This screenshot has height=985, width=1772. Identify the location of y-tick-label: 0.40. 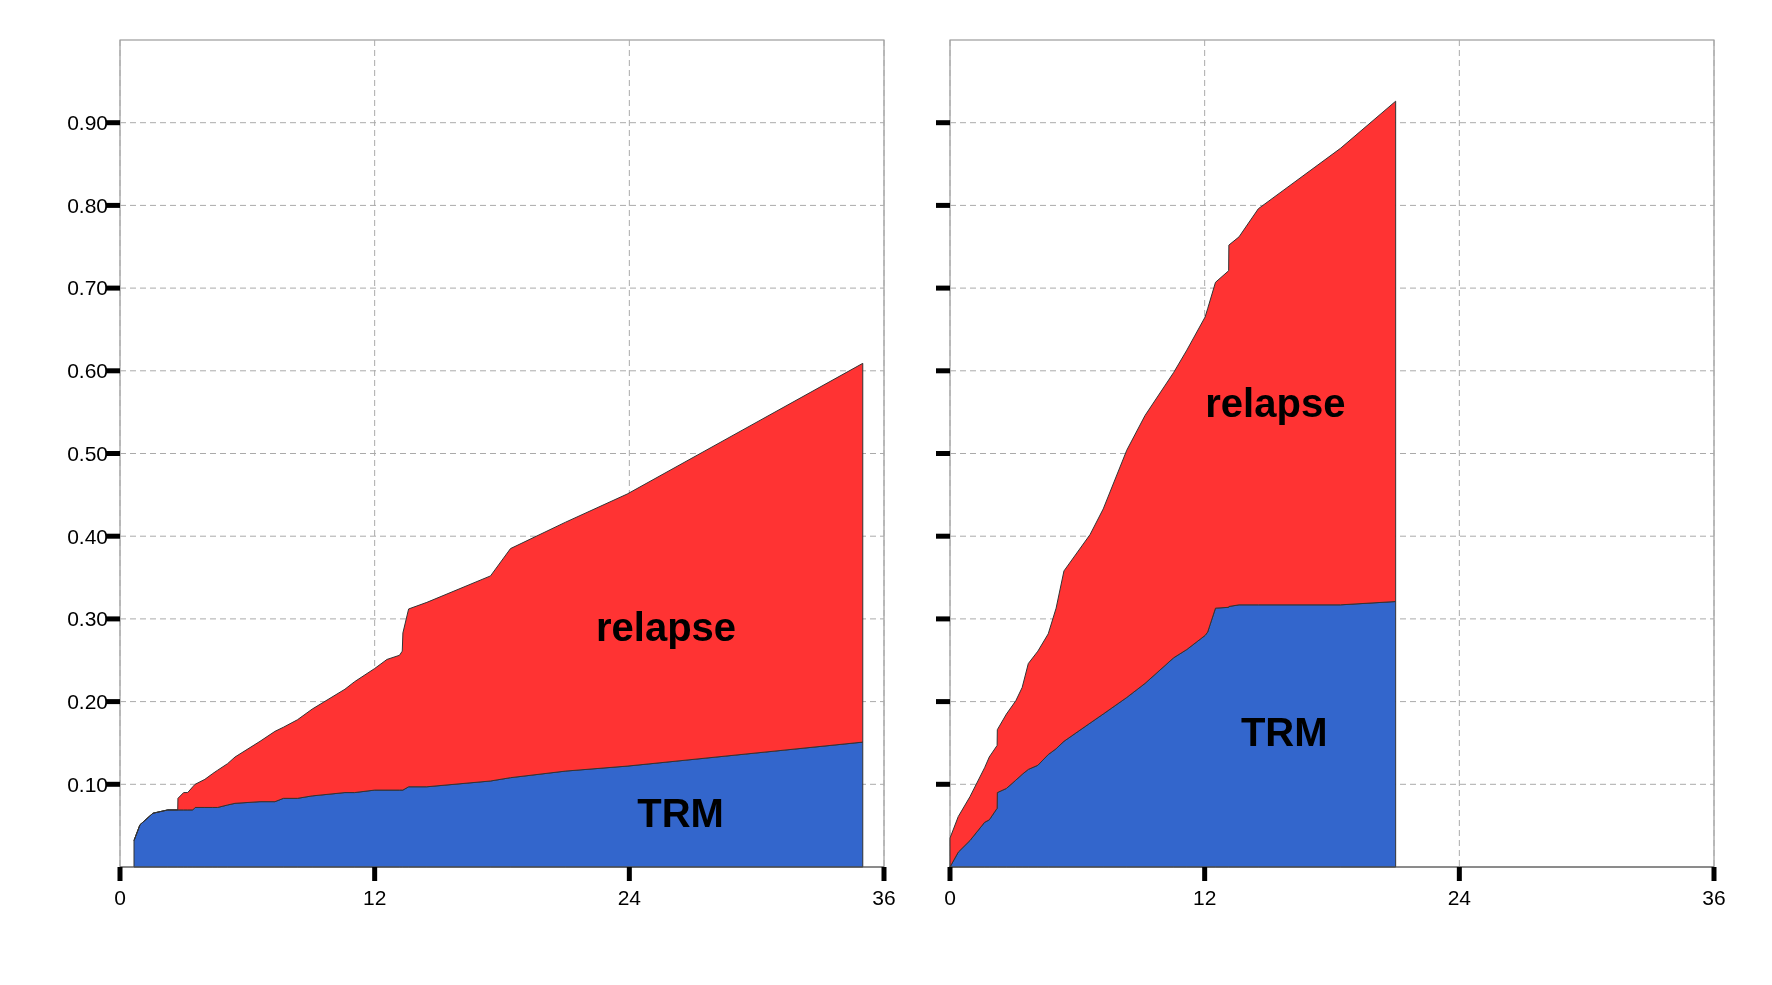
(87, 536).